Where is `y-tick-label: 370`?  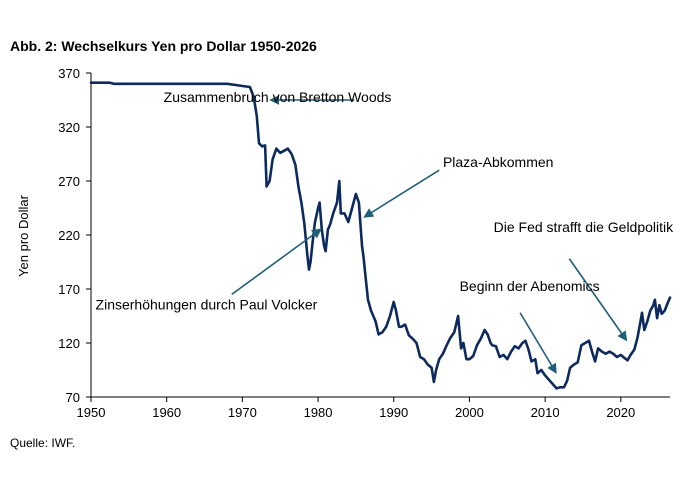
y-tick-label: 370 is located at coordinates (69, 73).